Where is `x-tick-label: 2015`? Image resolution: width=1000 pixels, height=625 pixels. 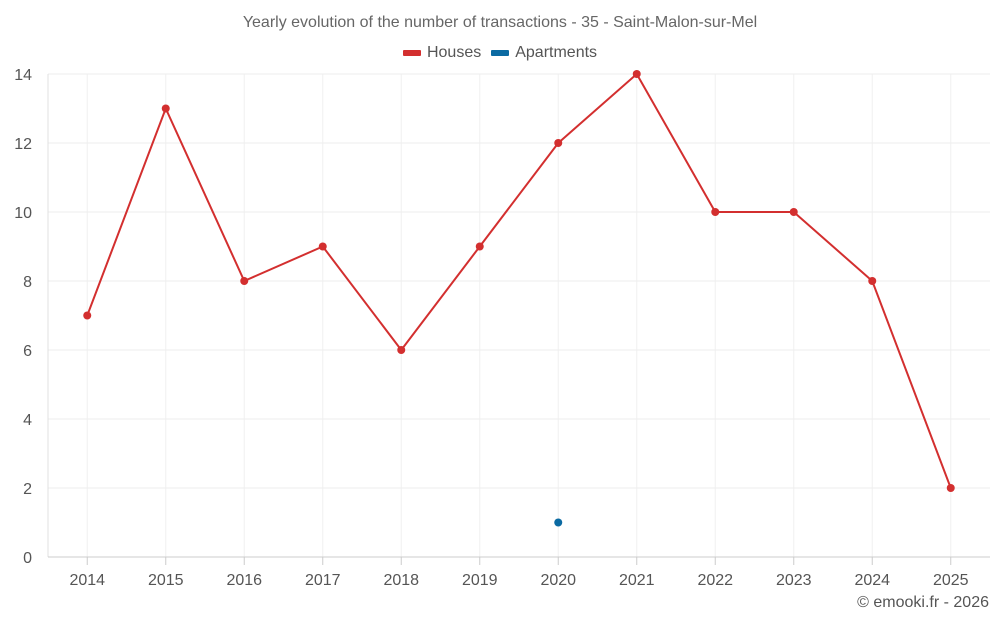 x-tick-label: 2015 is located at coordinates (166, 580).